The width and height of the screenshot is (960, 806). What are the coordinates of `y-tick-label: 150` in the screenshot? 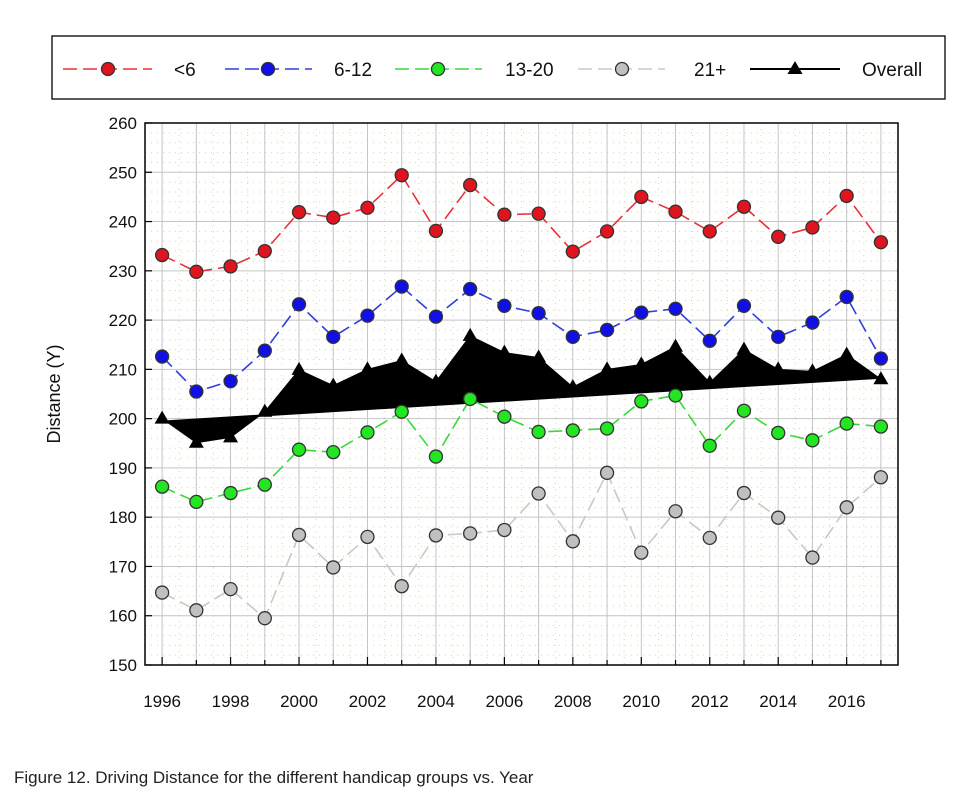 It's located at (123, 665).